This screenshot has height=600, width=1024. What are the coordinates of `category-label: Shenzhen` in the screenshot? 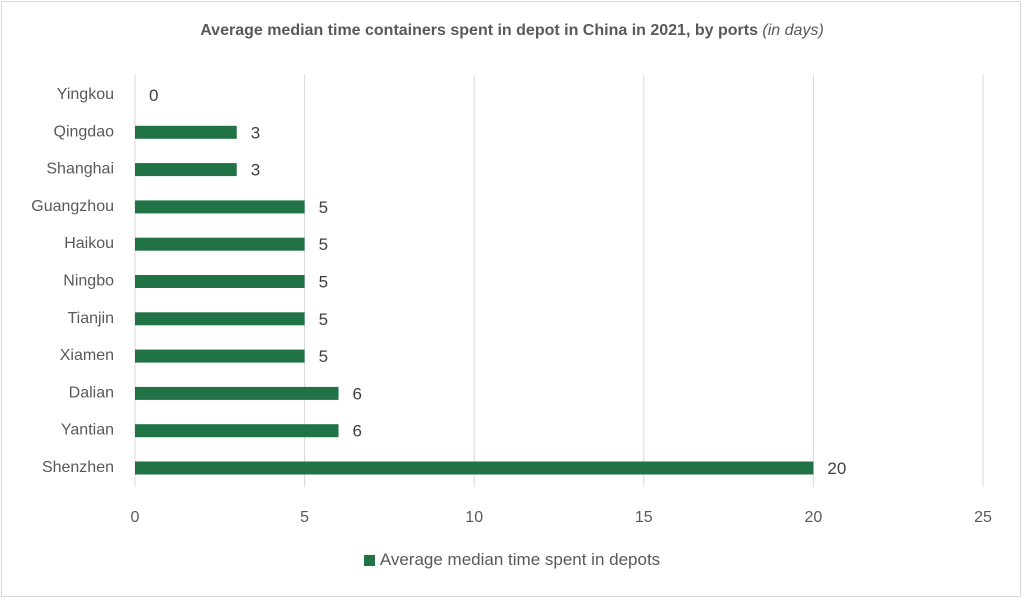 It's located at (78, 467).